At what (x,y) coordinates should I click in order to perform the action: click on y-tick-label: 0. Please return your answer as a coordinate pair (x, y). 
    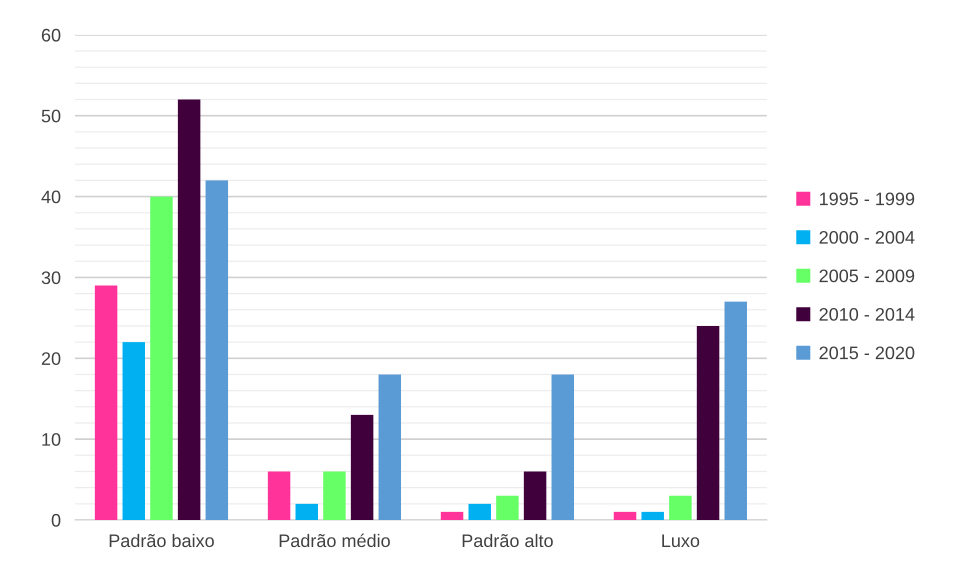
    Looking at the image, I should click on (56, 520).